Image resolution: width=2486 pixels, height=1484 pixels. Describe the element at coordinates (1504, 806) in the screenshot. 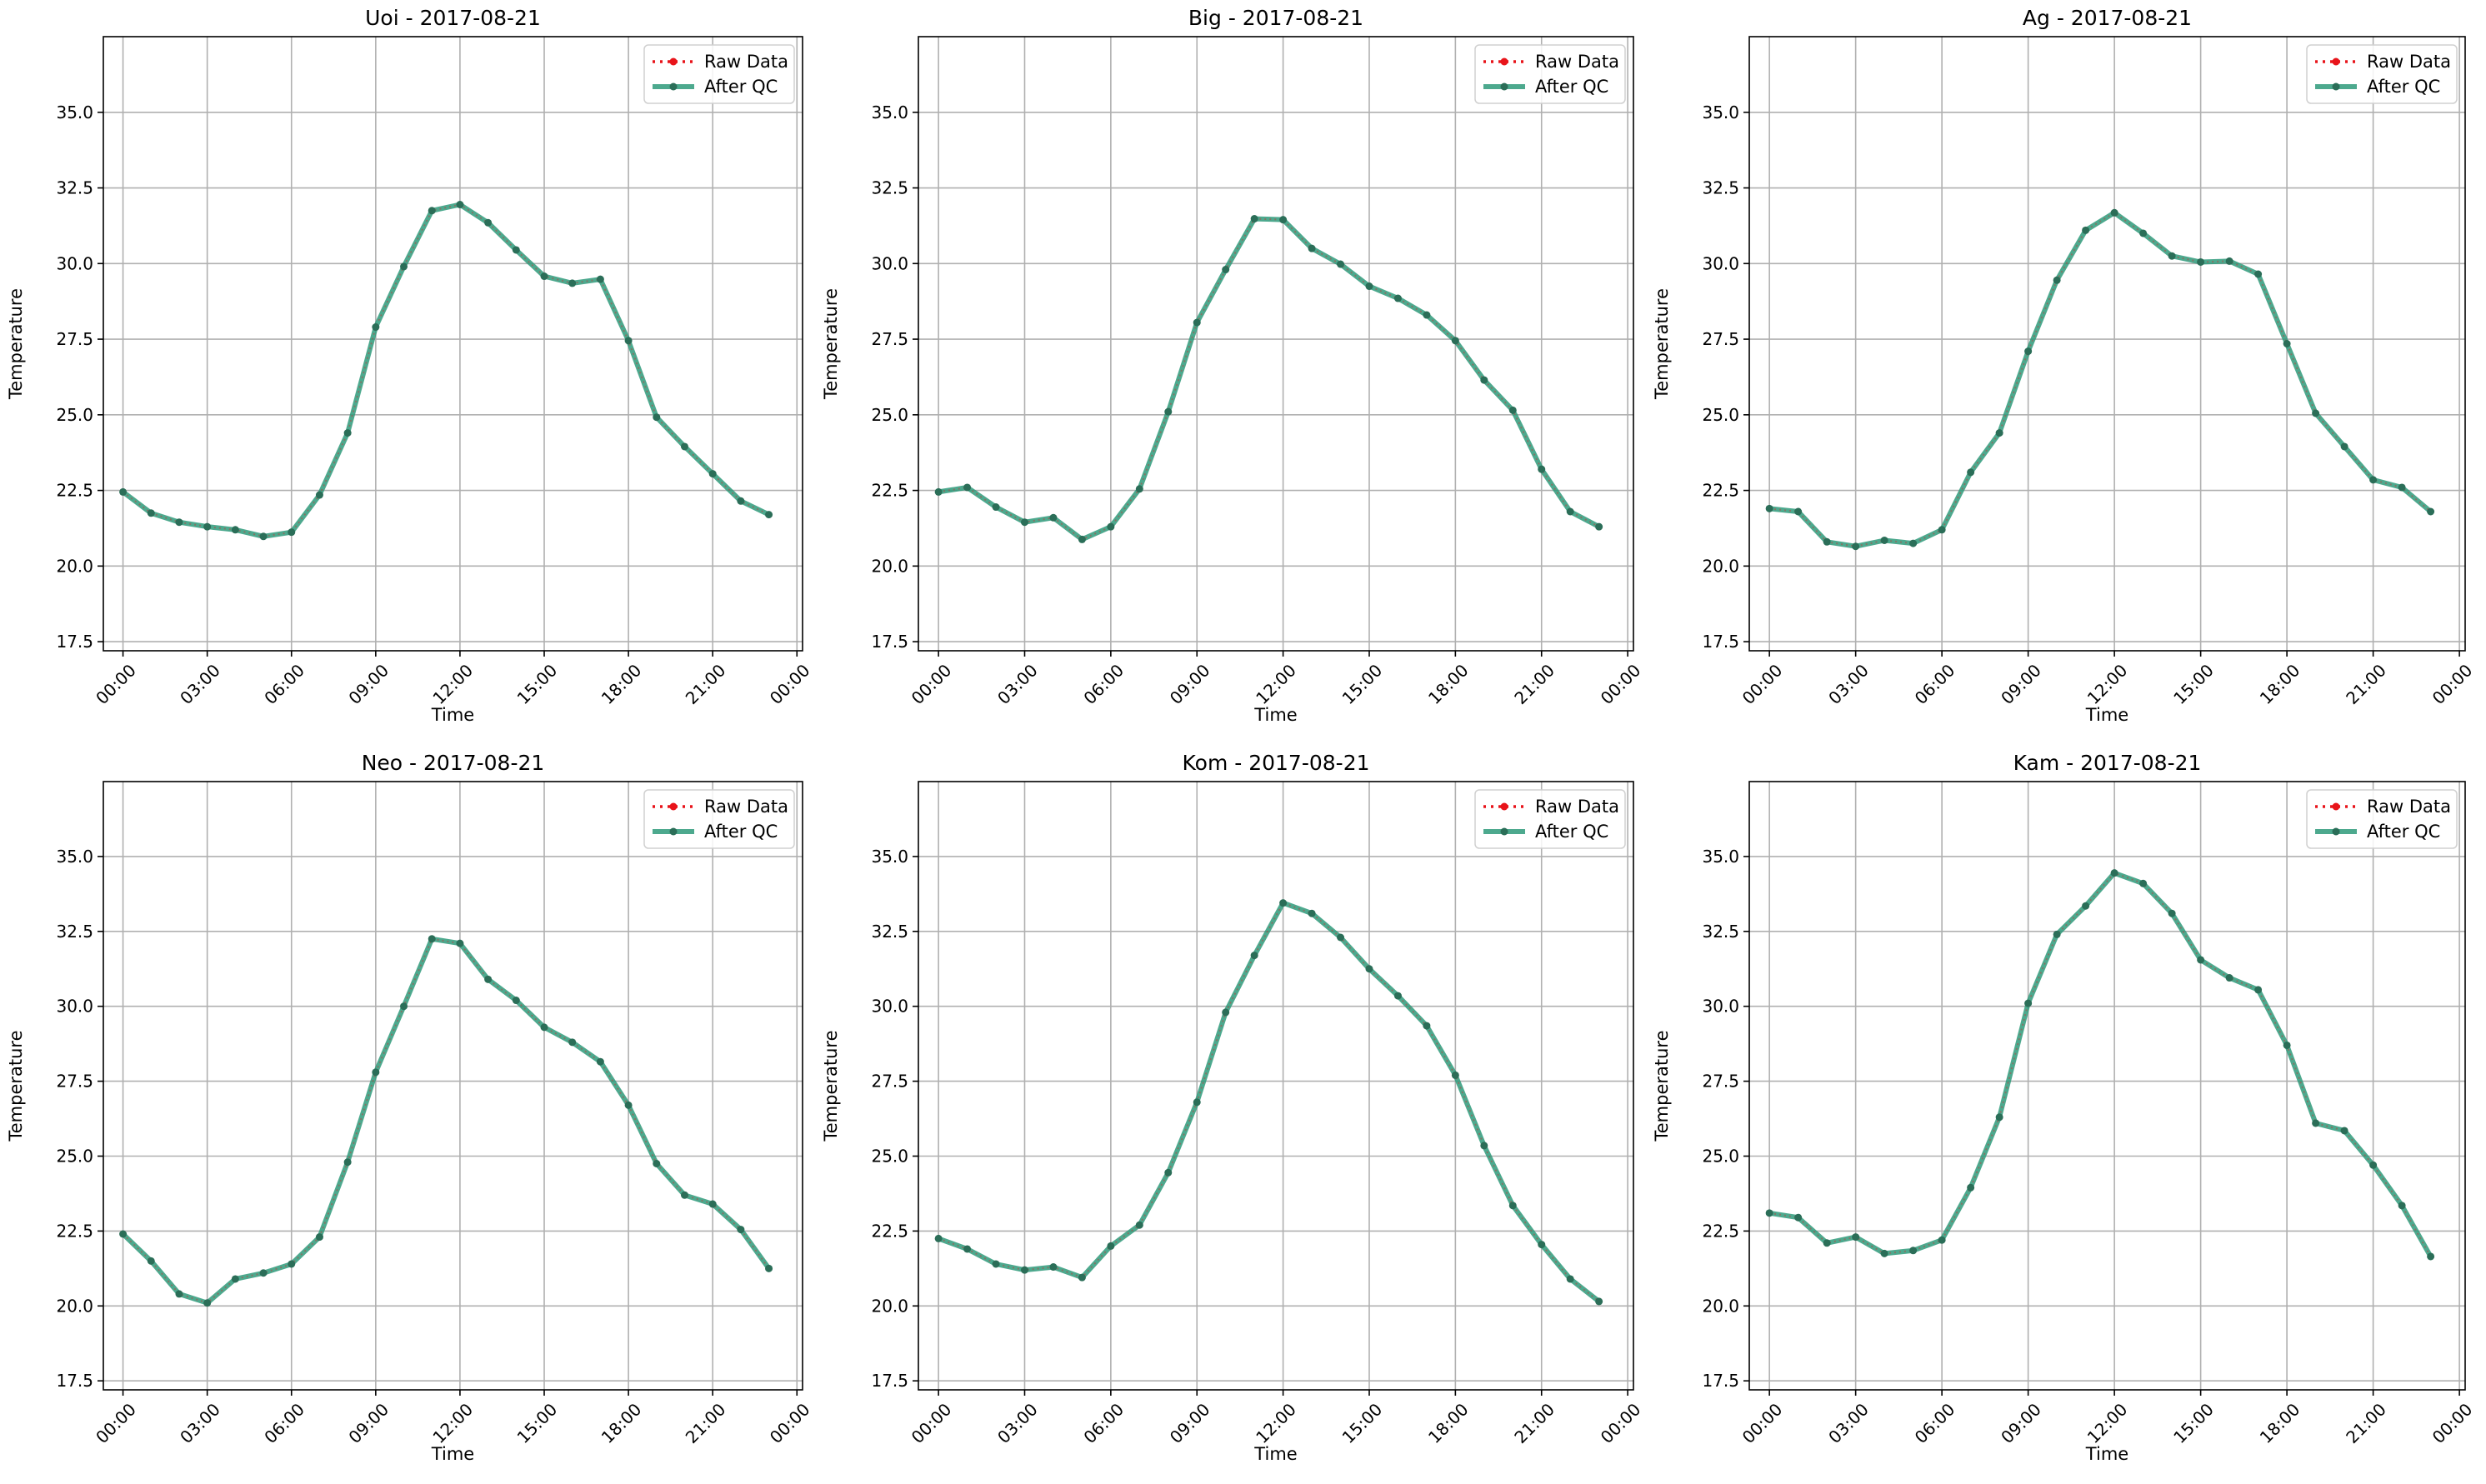

I see `legend-marker-raw-data` at that location.